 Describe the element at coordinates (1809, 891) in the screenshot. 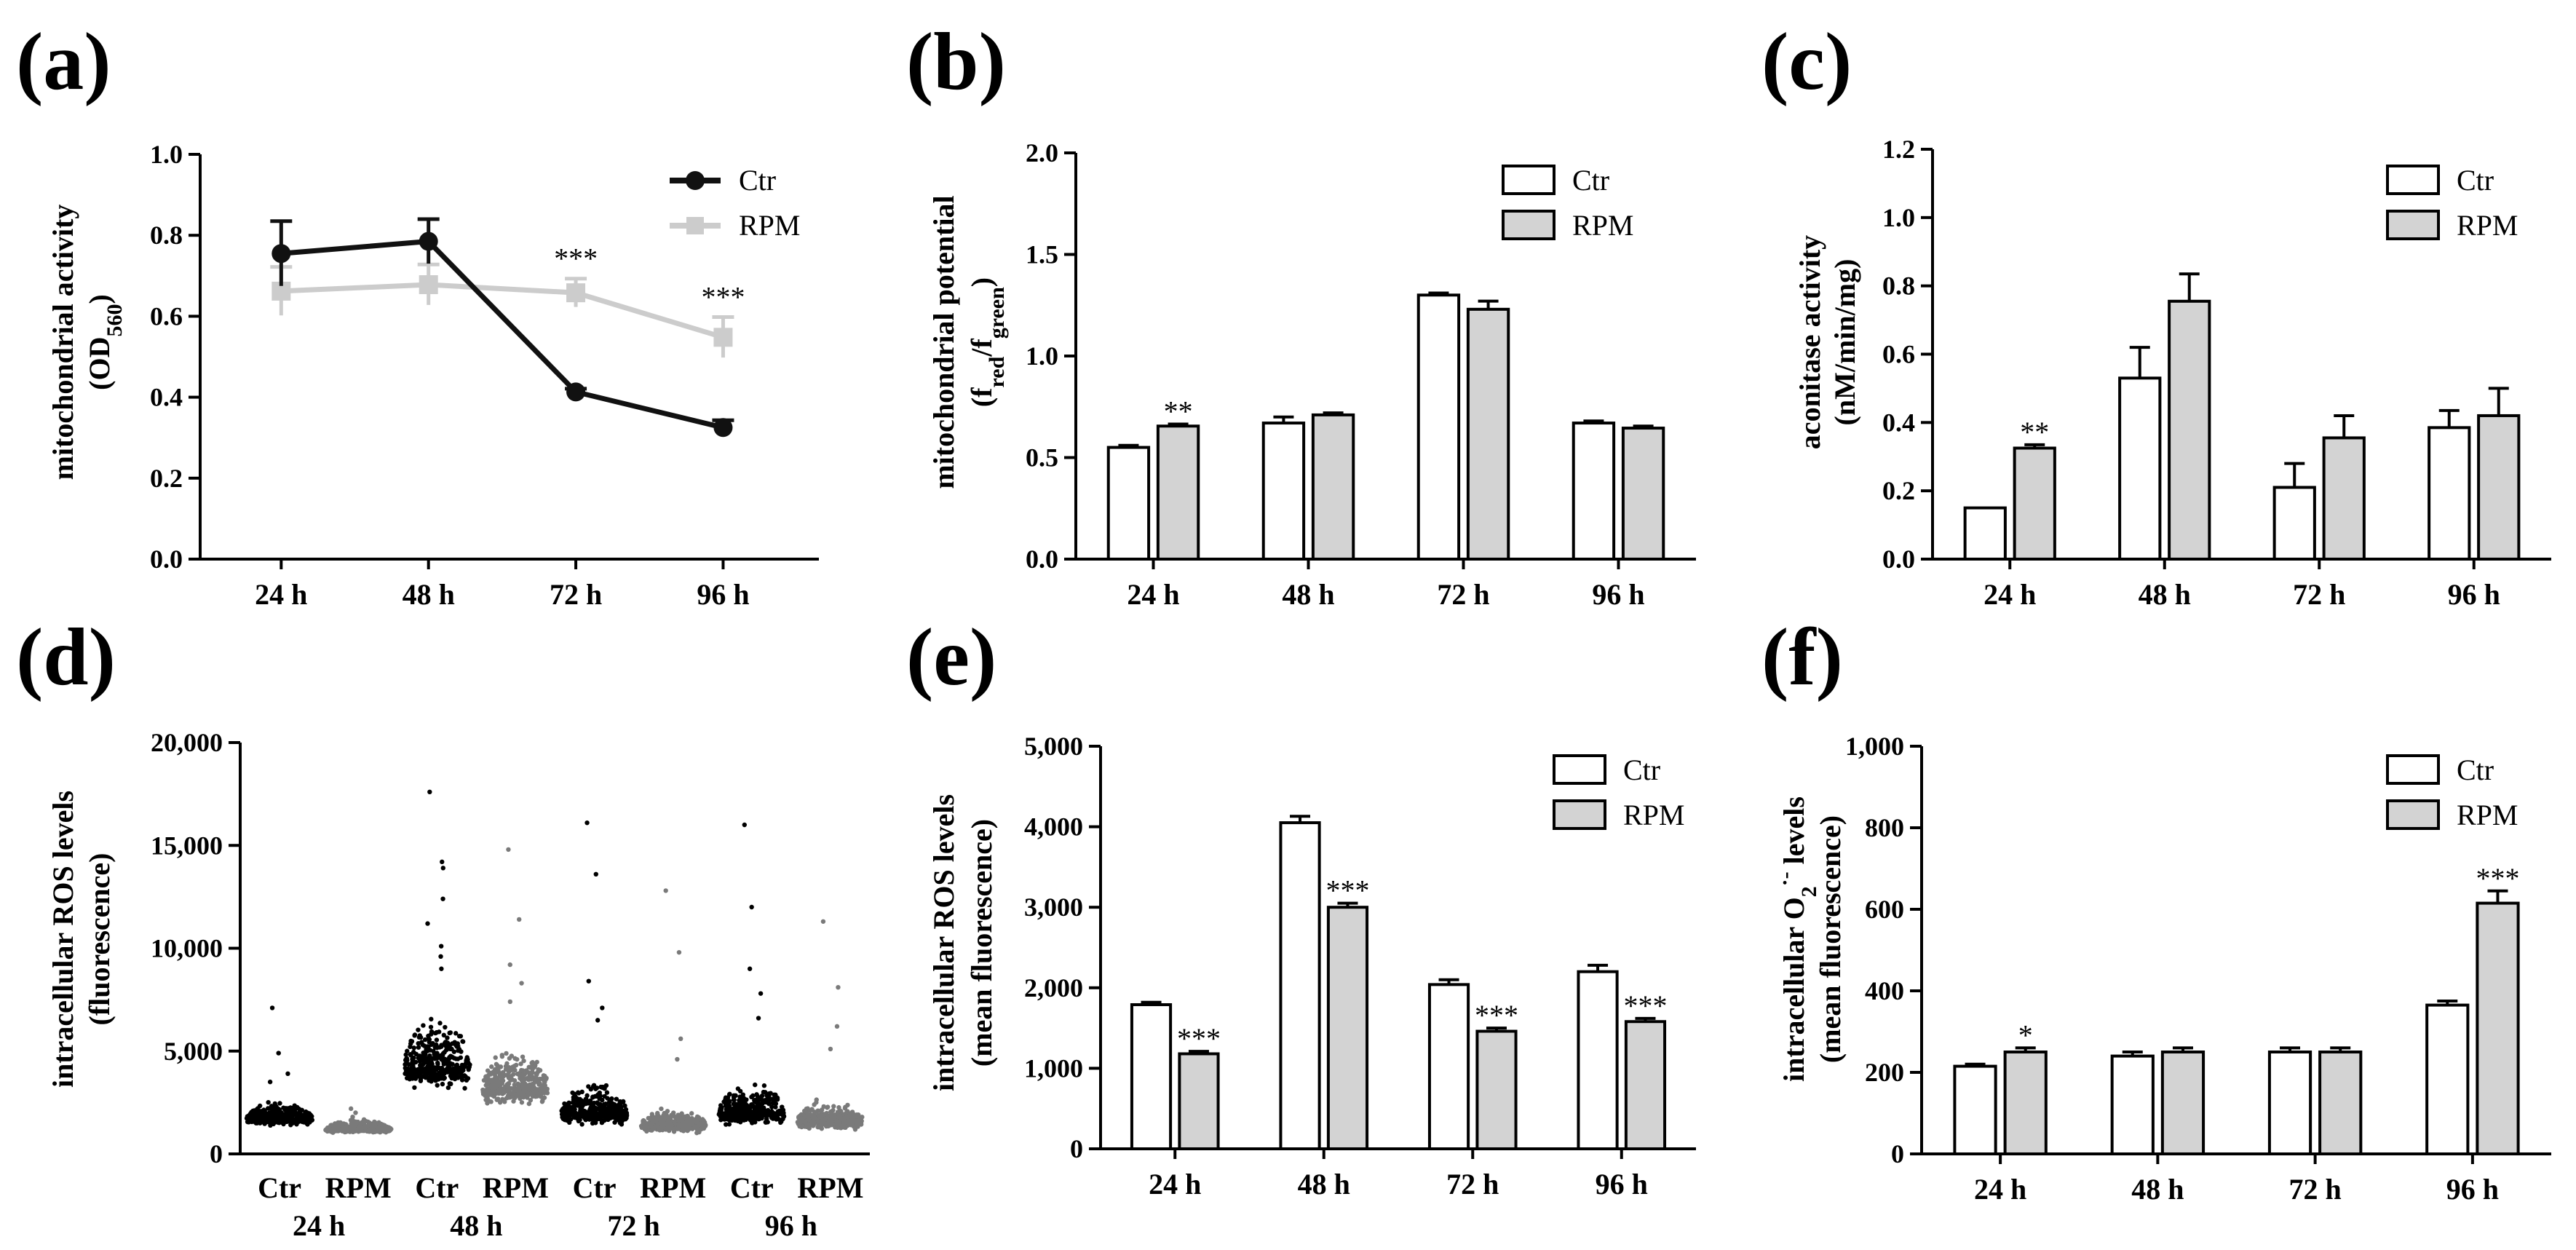

I see `panel-f-ylabel-sub: 2` at that location.